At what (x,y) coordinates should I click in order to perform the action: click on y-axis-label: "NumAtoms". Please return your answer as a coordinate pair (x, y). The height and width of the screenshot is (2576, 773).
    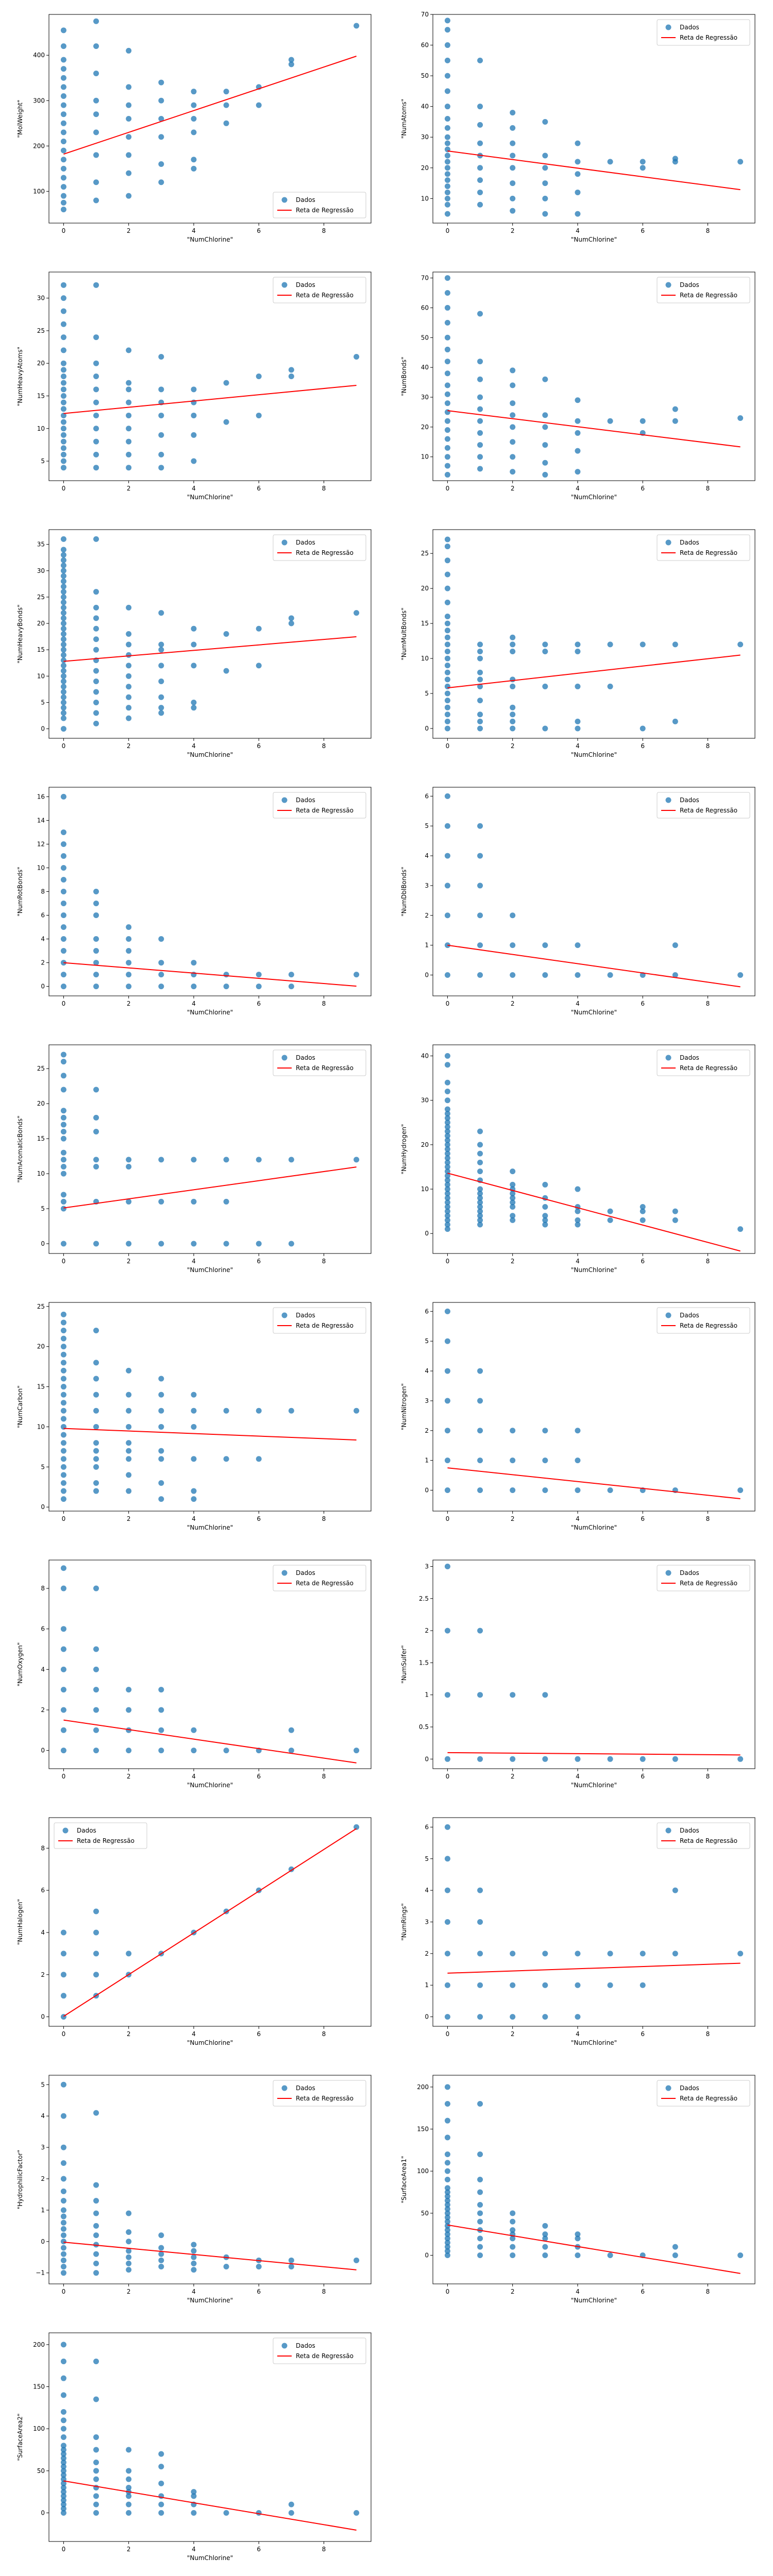
    Looking at the image, I should click on (404, 119).